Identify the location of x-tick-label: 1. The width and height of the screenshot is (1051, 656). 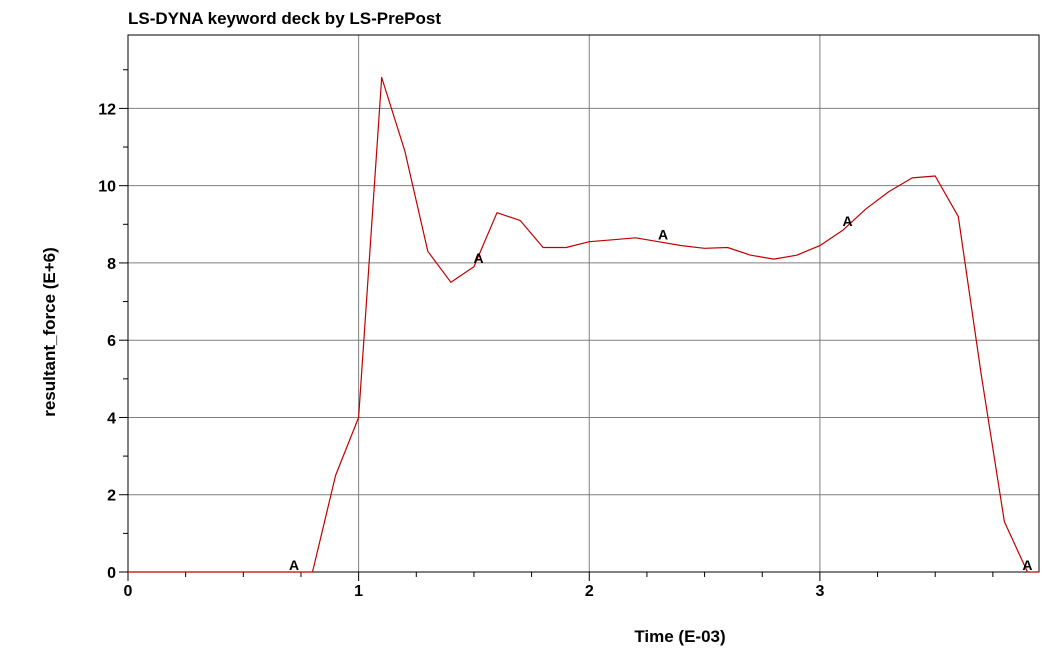
(358, 591).